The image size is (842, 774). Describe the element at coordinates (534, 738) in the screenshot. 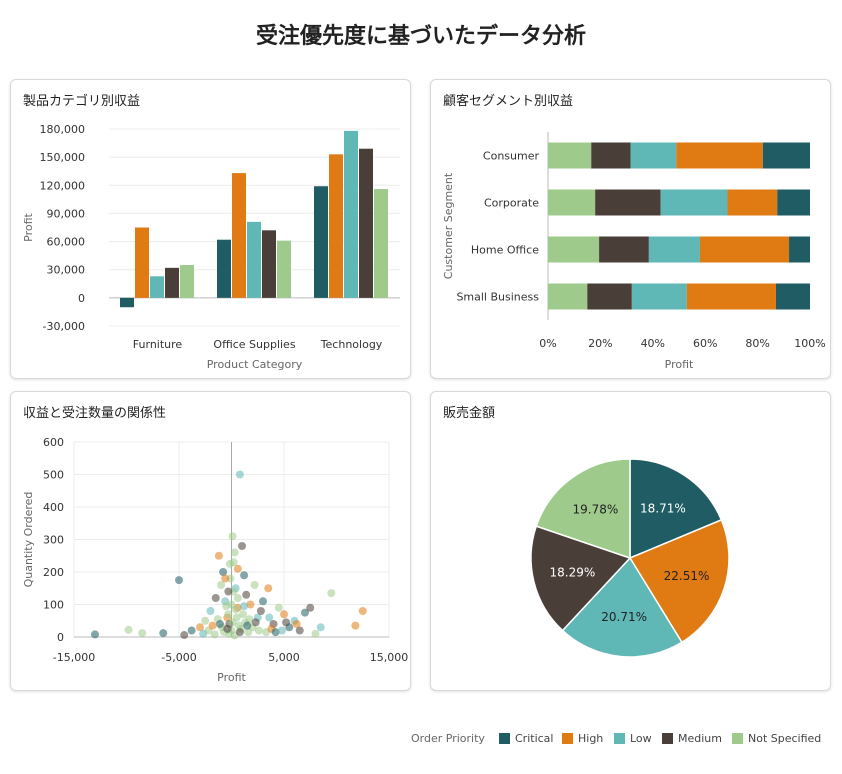

I see `legend-item-critical: Critical` at that location.